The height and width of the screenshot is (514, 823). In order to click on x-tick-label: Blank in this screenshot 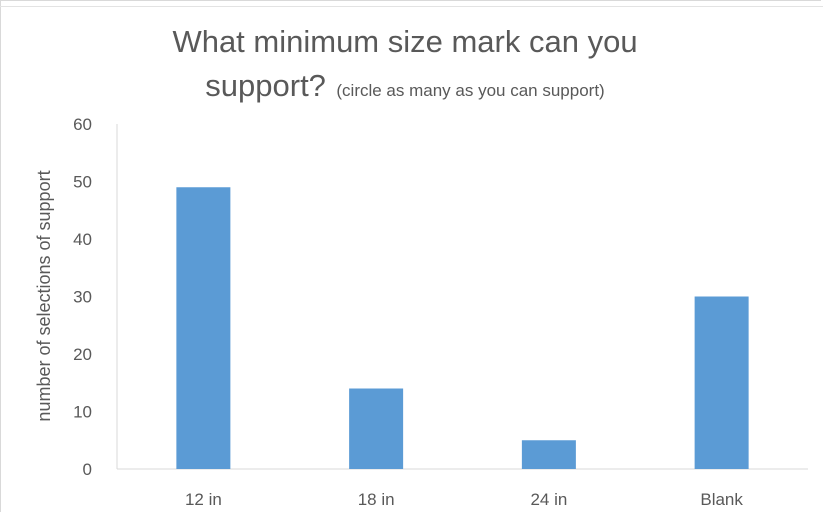, I will do `click(721, 499)`.